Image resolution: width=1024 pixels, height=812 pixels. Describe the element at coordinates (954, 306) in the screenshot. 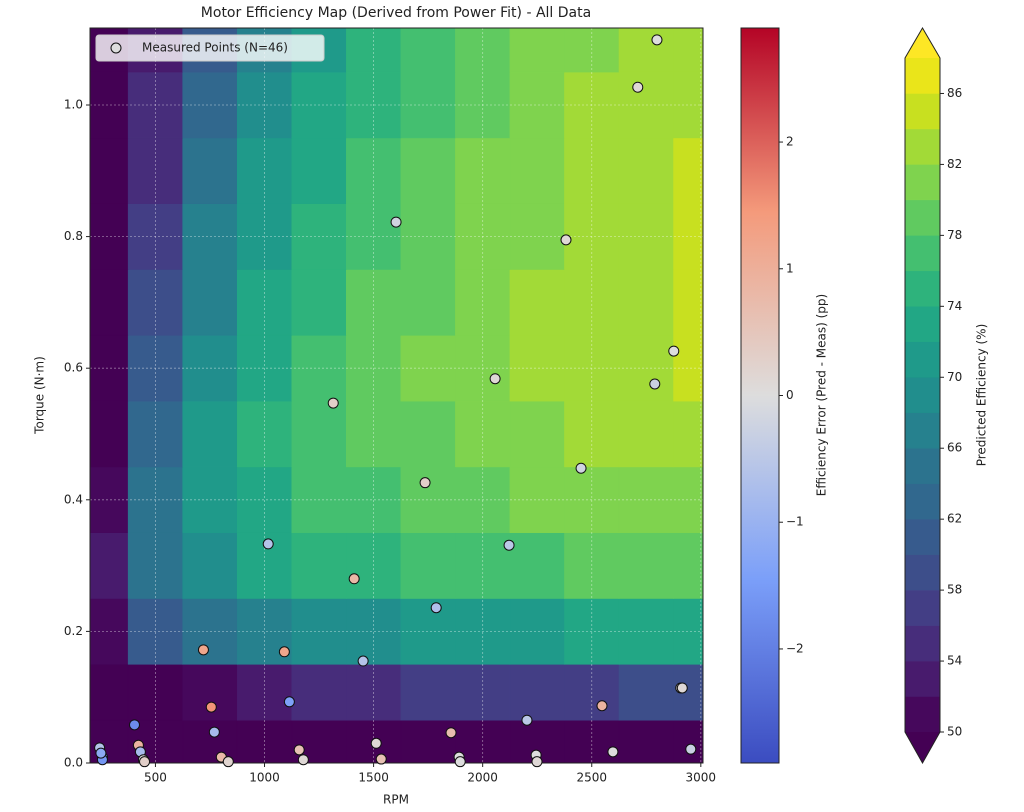

I see `colorbar-tick-label: 74` at that location.